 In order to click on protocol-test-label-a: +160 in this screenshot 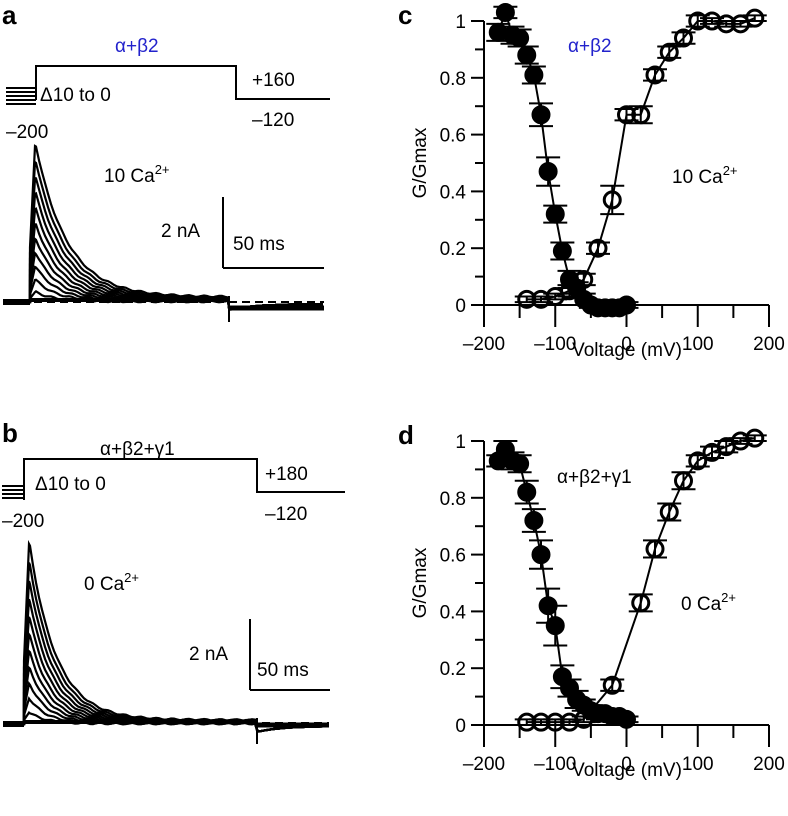, I will do `click(273, 80)`.